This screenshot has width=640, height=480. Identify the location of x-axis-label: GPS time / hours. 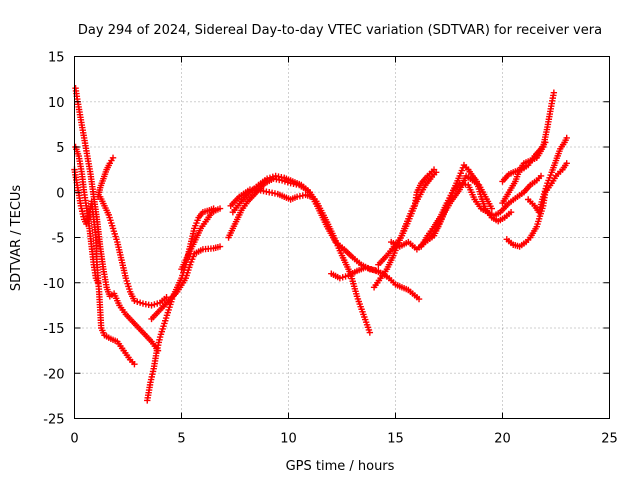
(340, 466).